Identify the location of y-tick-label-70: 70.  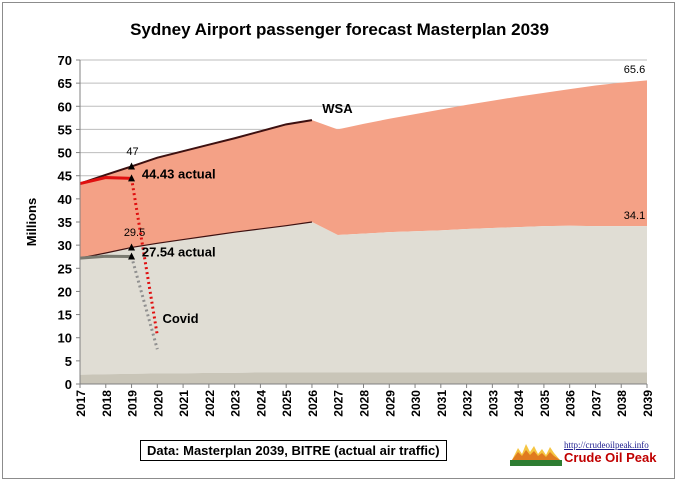
(65, 60).